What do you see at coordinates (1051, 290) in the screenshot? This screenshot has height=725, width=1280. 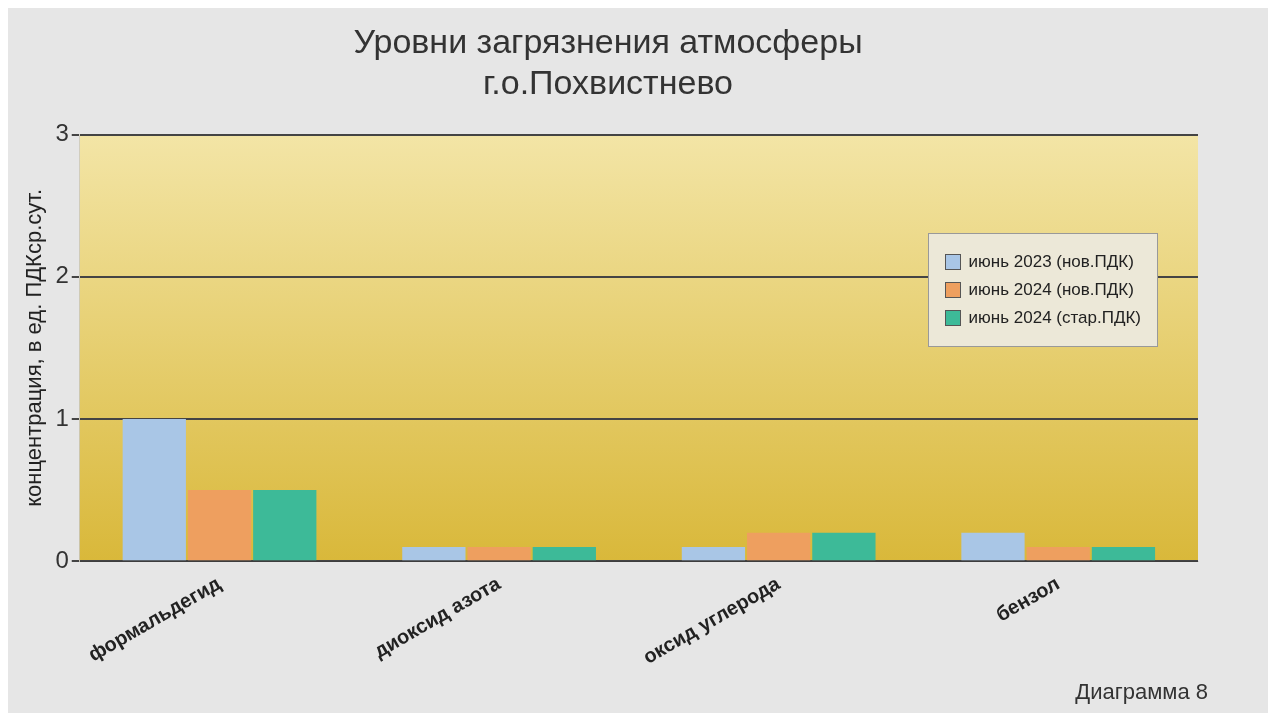 I see `legend-label: июнь 2024 (нов.ПДК)` at bounding box center [1051, 290].